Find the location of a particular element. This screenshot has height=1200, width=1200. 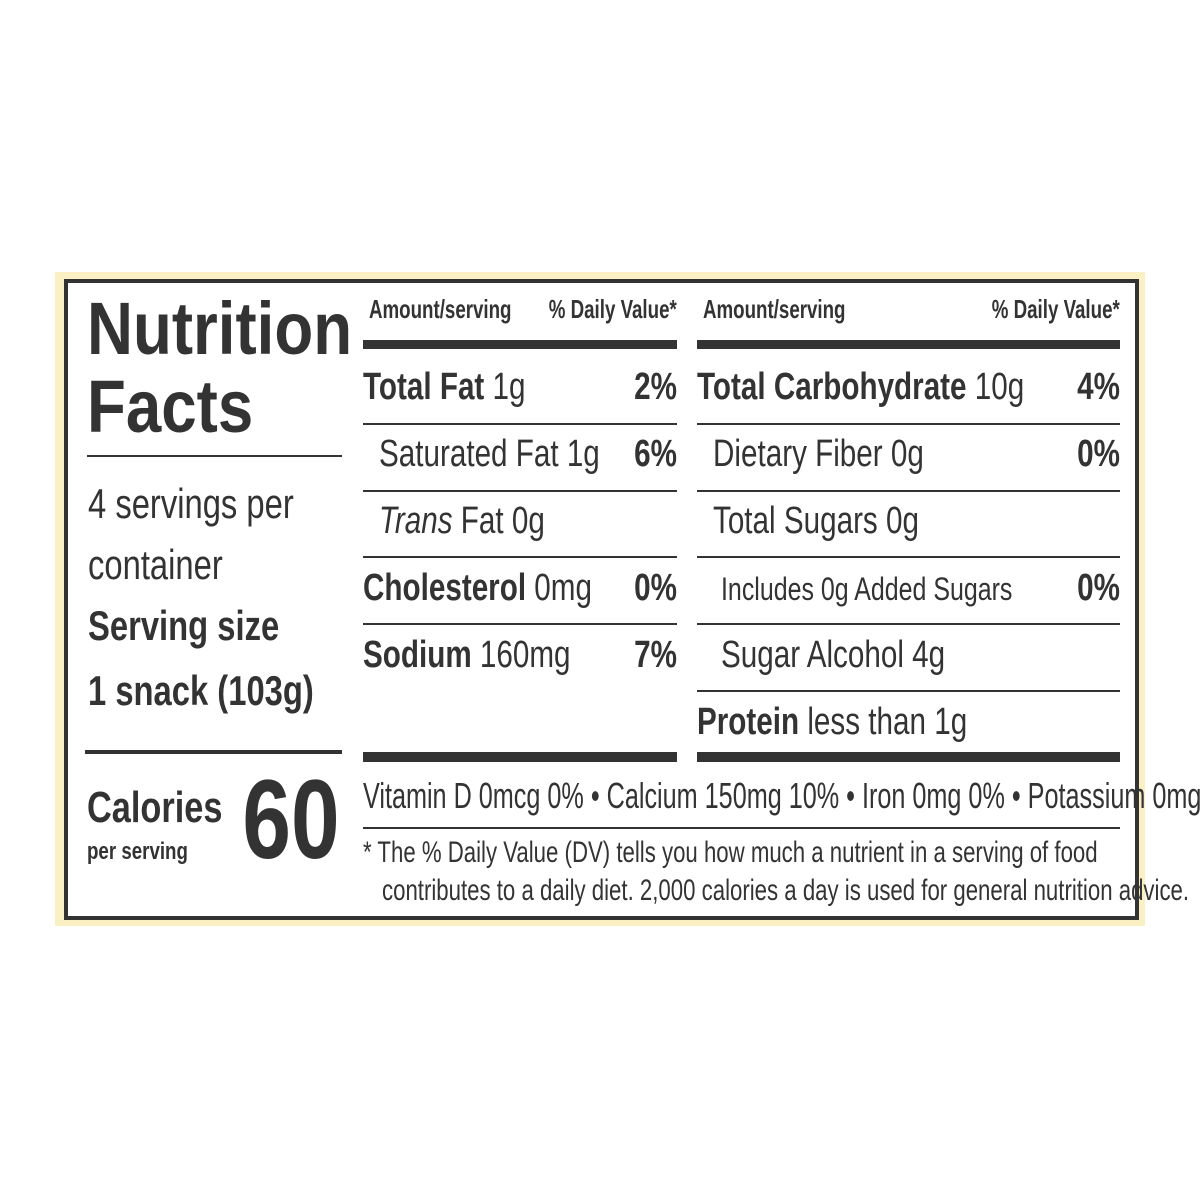

nutrient-name: Sodium is located at coordinates (417, 655).